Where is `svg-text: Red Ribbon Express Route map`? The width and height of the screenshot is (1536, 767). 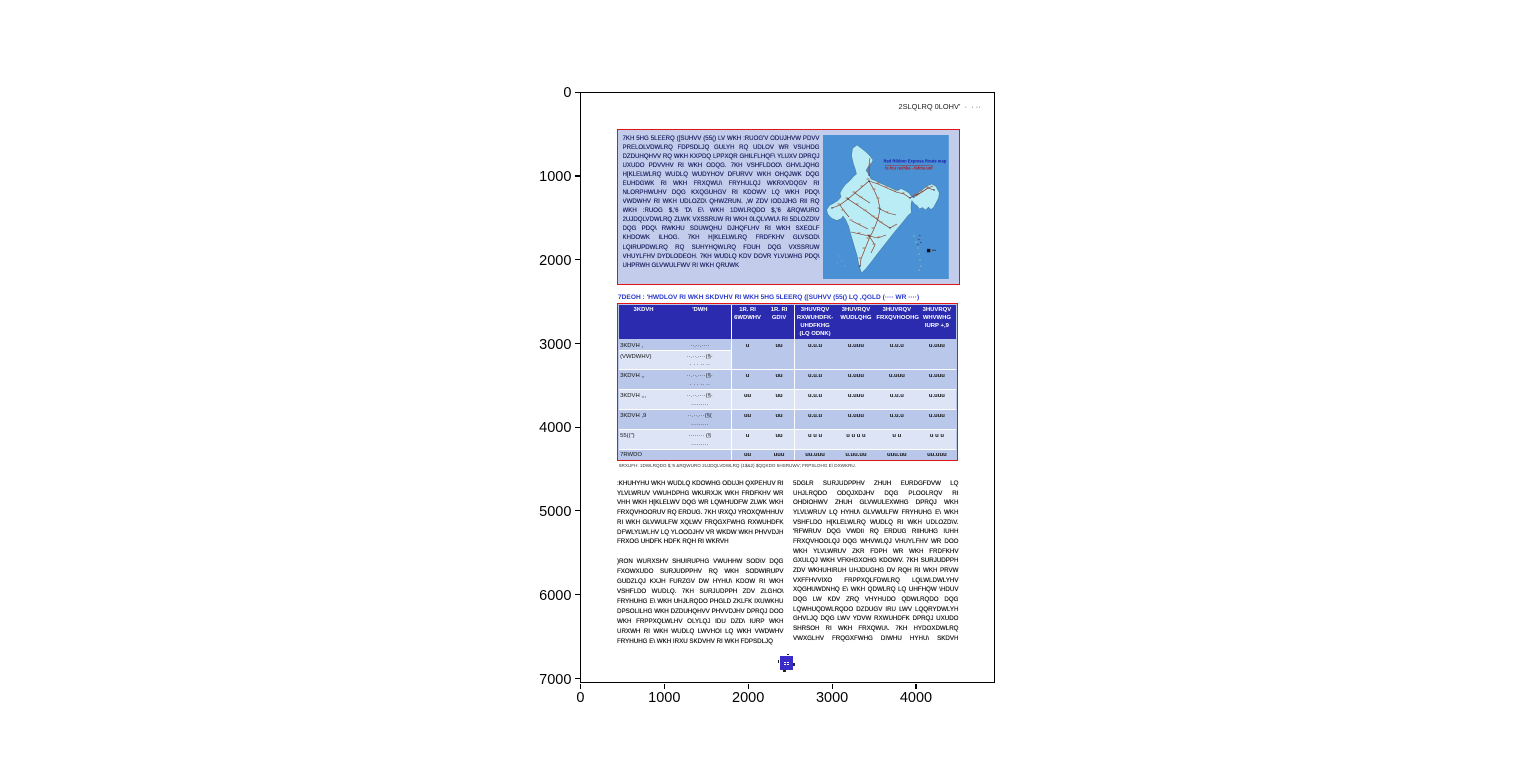 svg-text: Red Ribbon Express Route map is located at coordinates (914, 160).